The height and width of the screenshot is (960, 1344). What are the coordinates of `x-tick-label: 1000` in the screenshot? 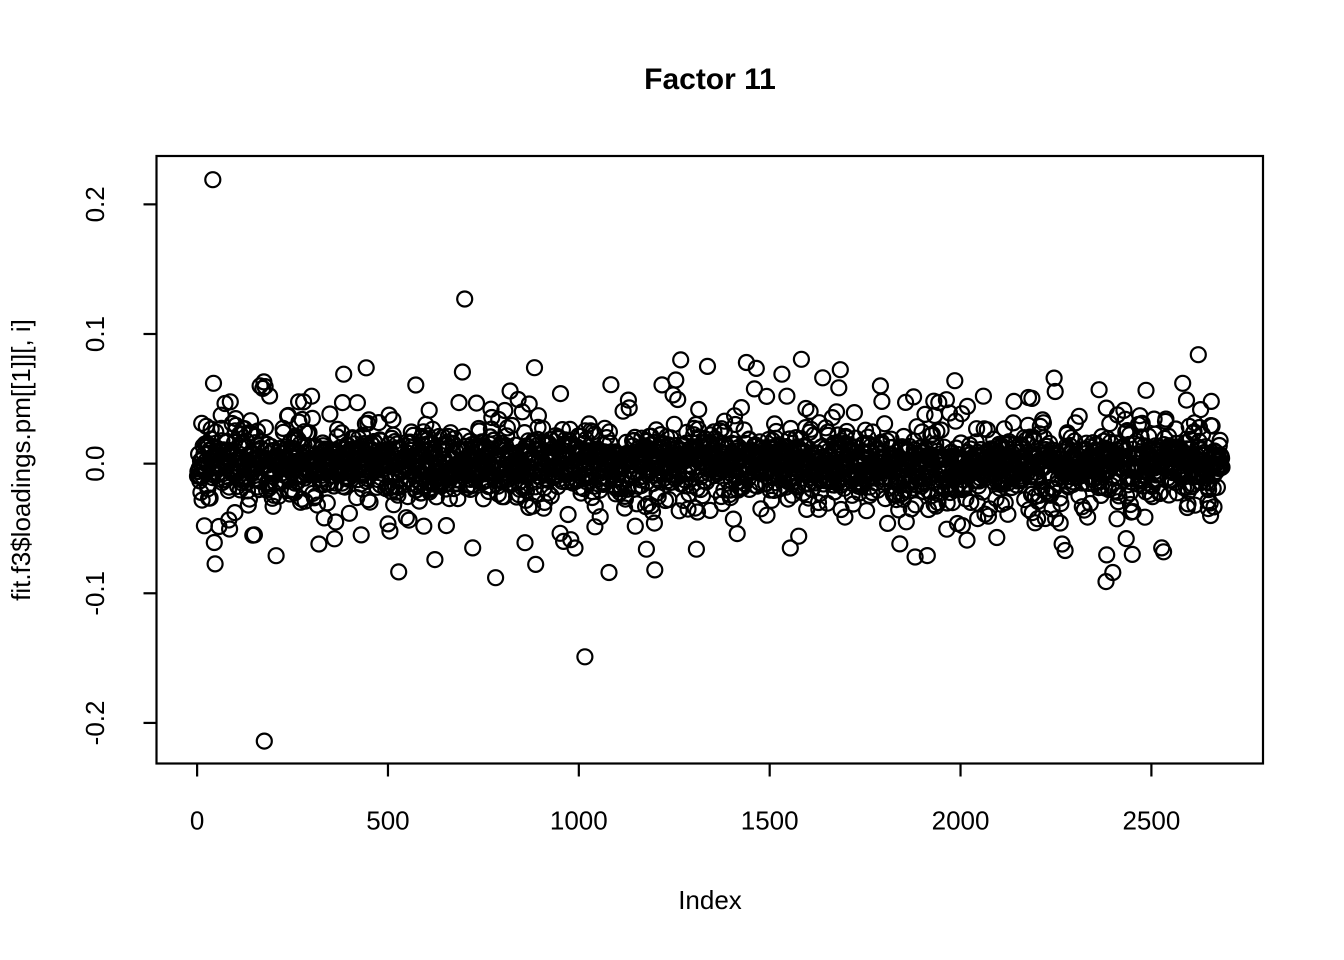 It's located at (579, 821).